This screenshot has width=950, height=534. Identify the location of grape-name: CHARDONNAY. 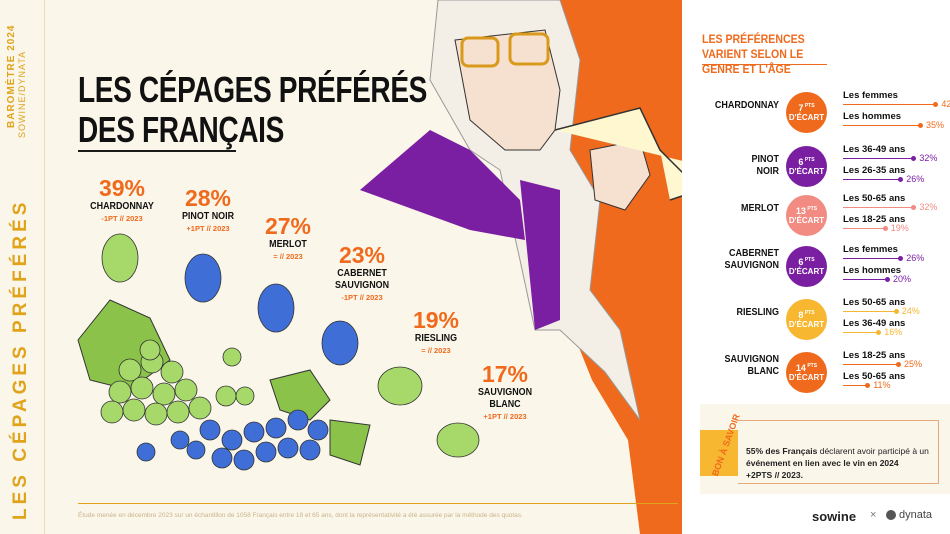
(122, 206).